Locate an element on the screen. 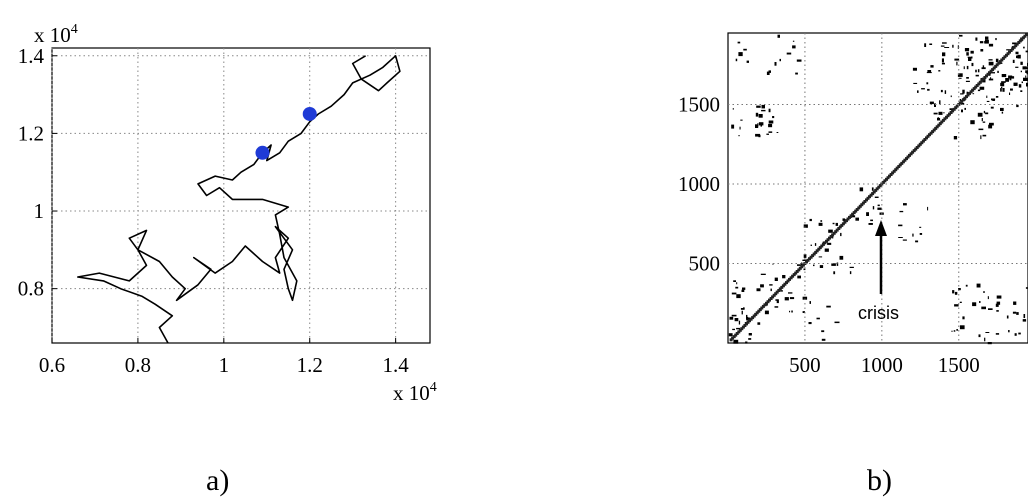 The width and height of the screenshot is (1028, 504). panel-b-ytick-label: 1500 is located at coordinates (699, 105).